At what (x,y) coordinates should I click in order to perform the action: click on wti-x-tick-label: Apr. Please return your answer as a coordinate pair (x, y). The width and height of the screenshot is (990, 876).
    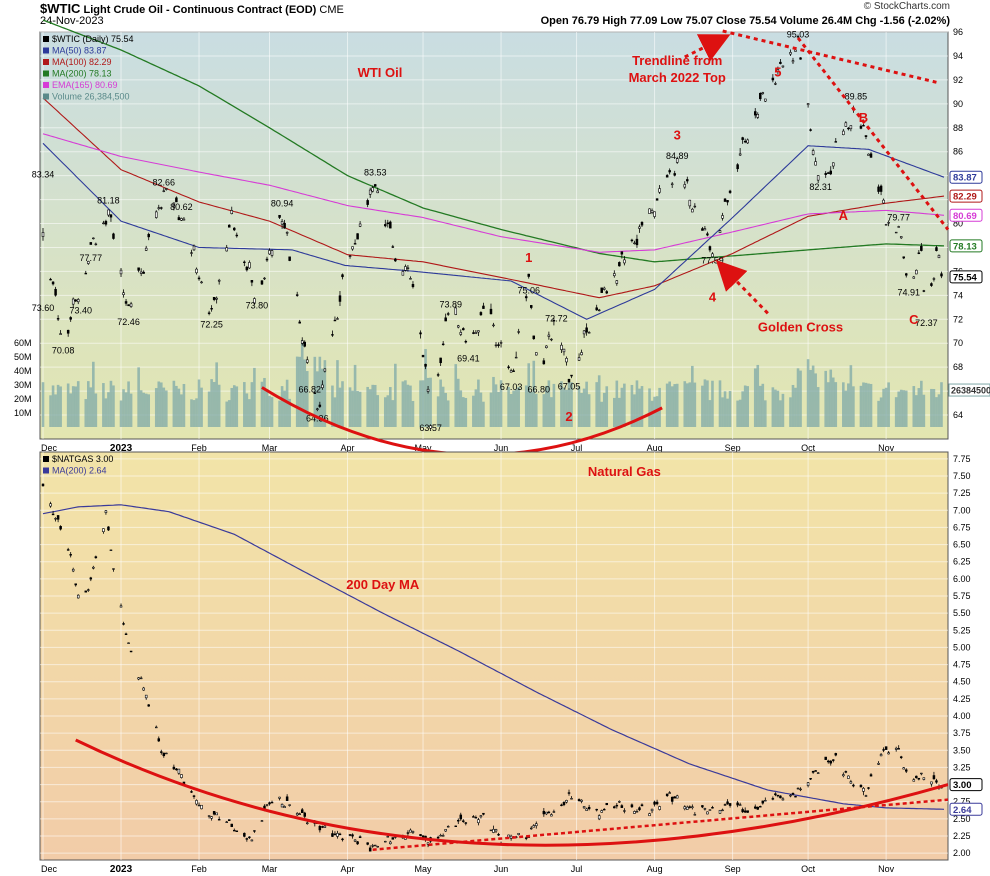
    Looking at the image, I should click on (348, 448).